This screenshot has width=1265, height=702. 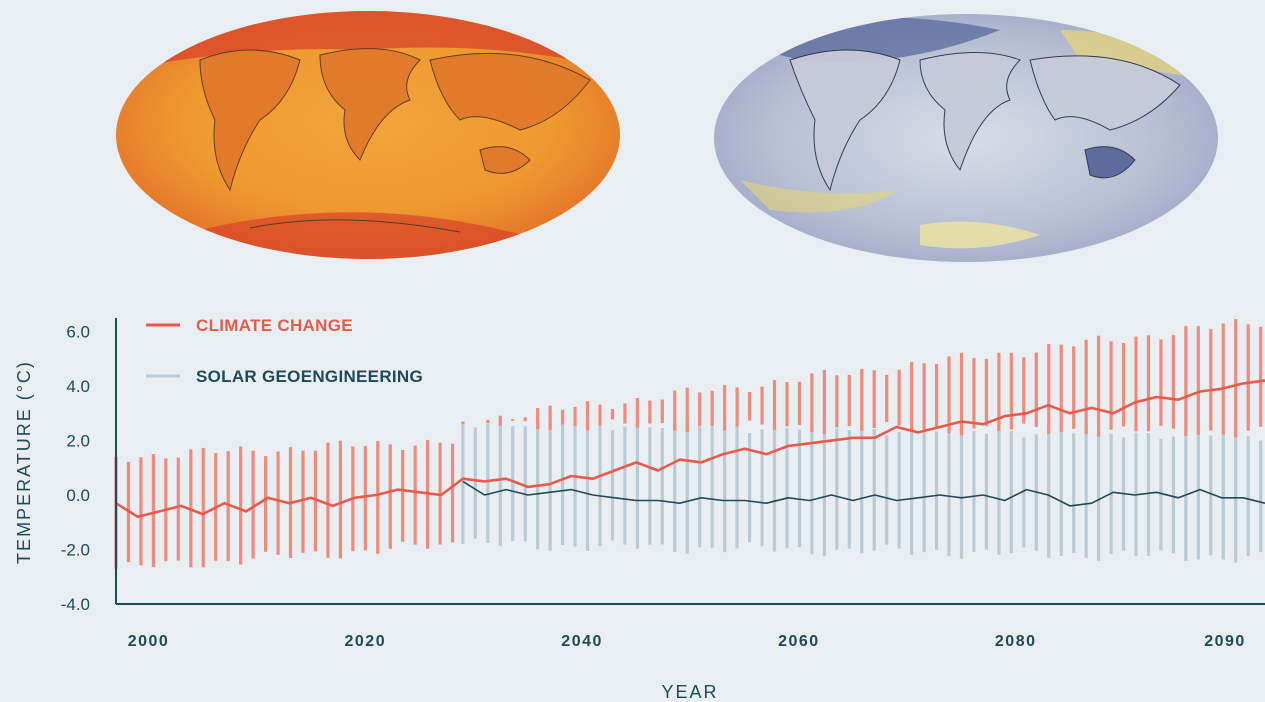 I want to click on x-tick-label: 2080, so click(x=1016, y=641).